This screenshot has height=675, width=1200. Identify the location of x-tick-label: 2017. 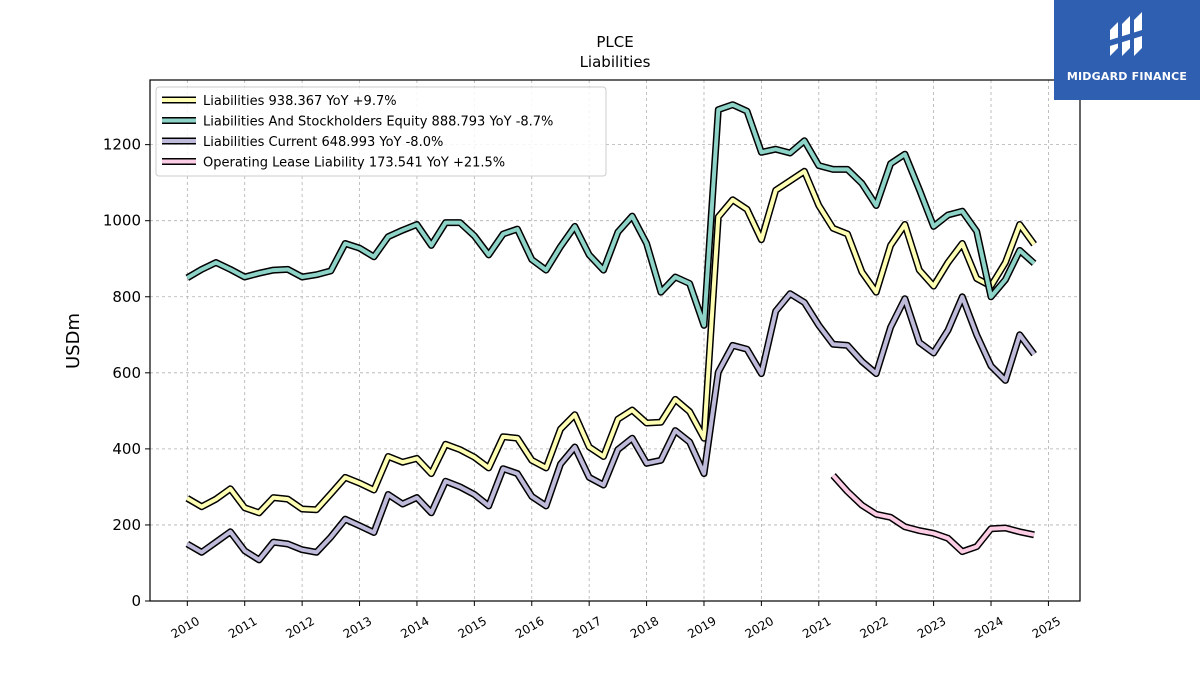
(586, 627).